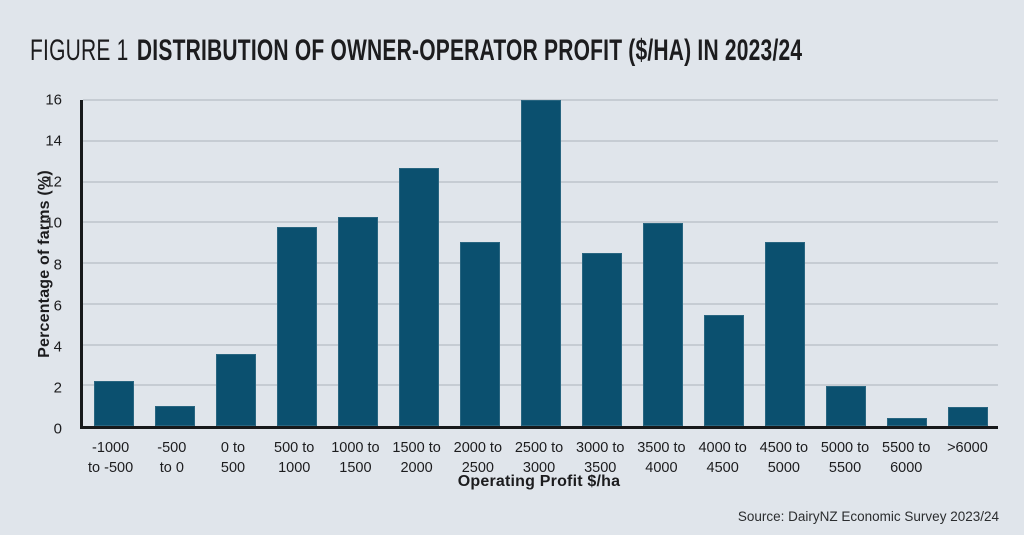  Describe the element at coordinates (906, 458) in the screenshot. I see `x-tick-label: 5500 to 6000` at that location.